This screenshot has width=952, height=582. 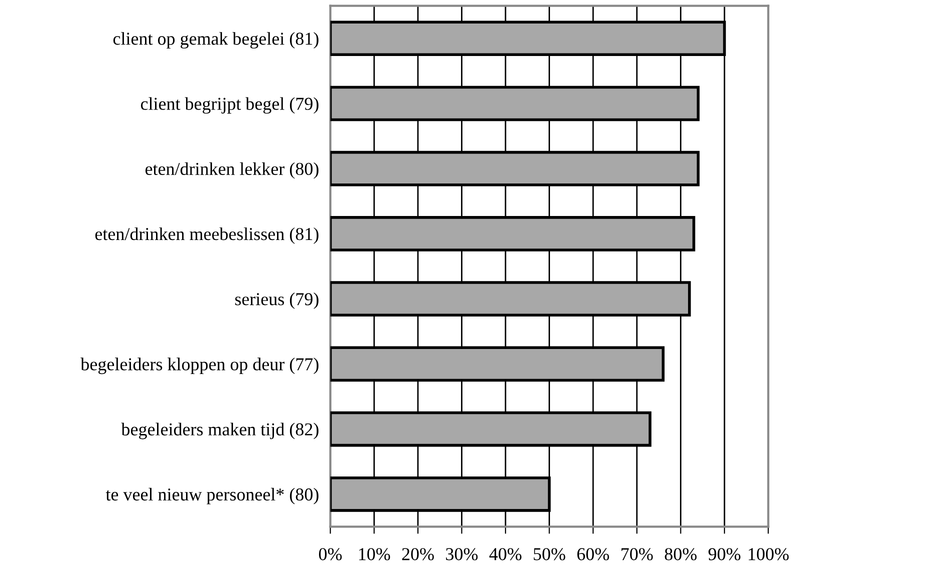 I want to click on x-tick-label: 70%, so click(x=637, y=554).